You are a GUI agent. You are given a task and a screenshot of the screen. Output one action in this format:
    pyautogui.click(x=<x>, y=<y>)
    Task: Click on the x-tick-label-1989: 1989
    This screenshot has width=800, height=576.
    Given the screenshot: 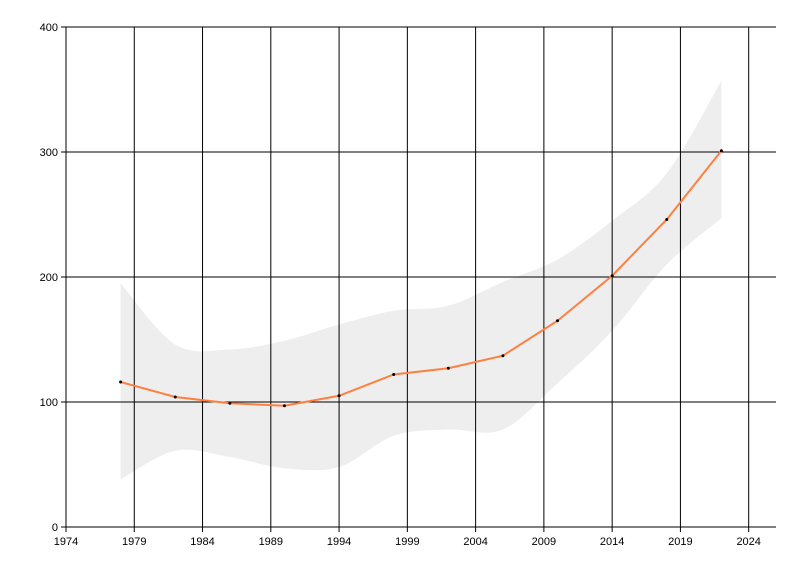 What is the action you would take?
    pyautogui.click(x=271, y=542)
    